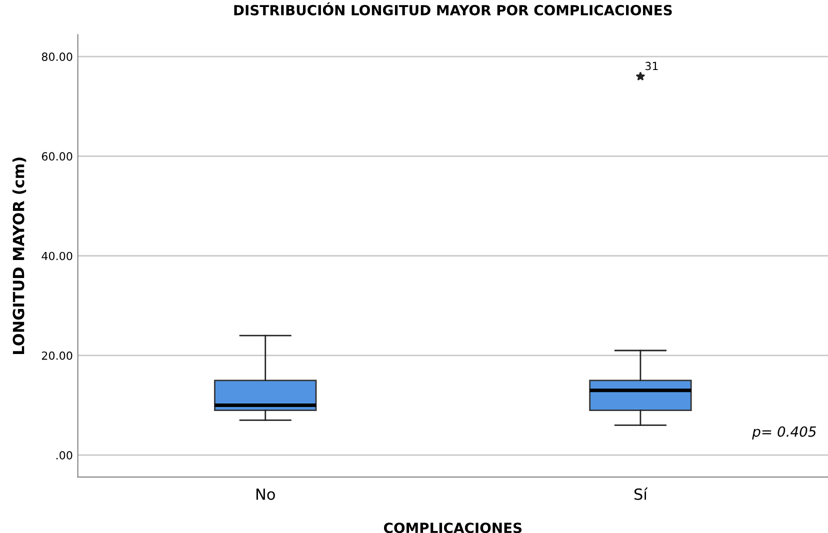  I want to click on y-tick-label: 40.00, so click(57, 256).